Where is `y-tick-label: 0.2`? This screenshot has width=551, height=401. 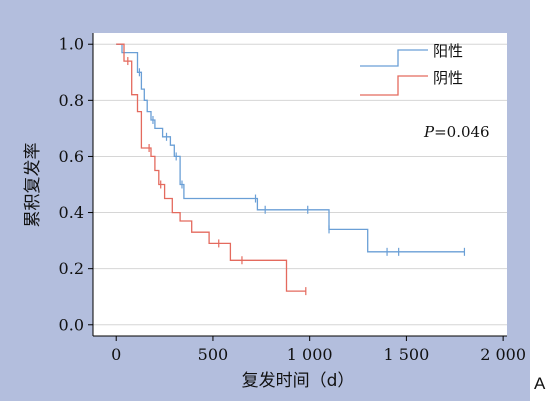
y-tick-label: 0.2 is located at coordinates (71, 268).